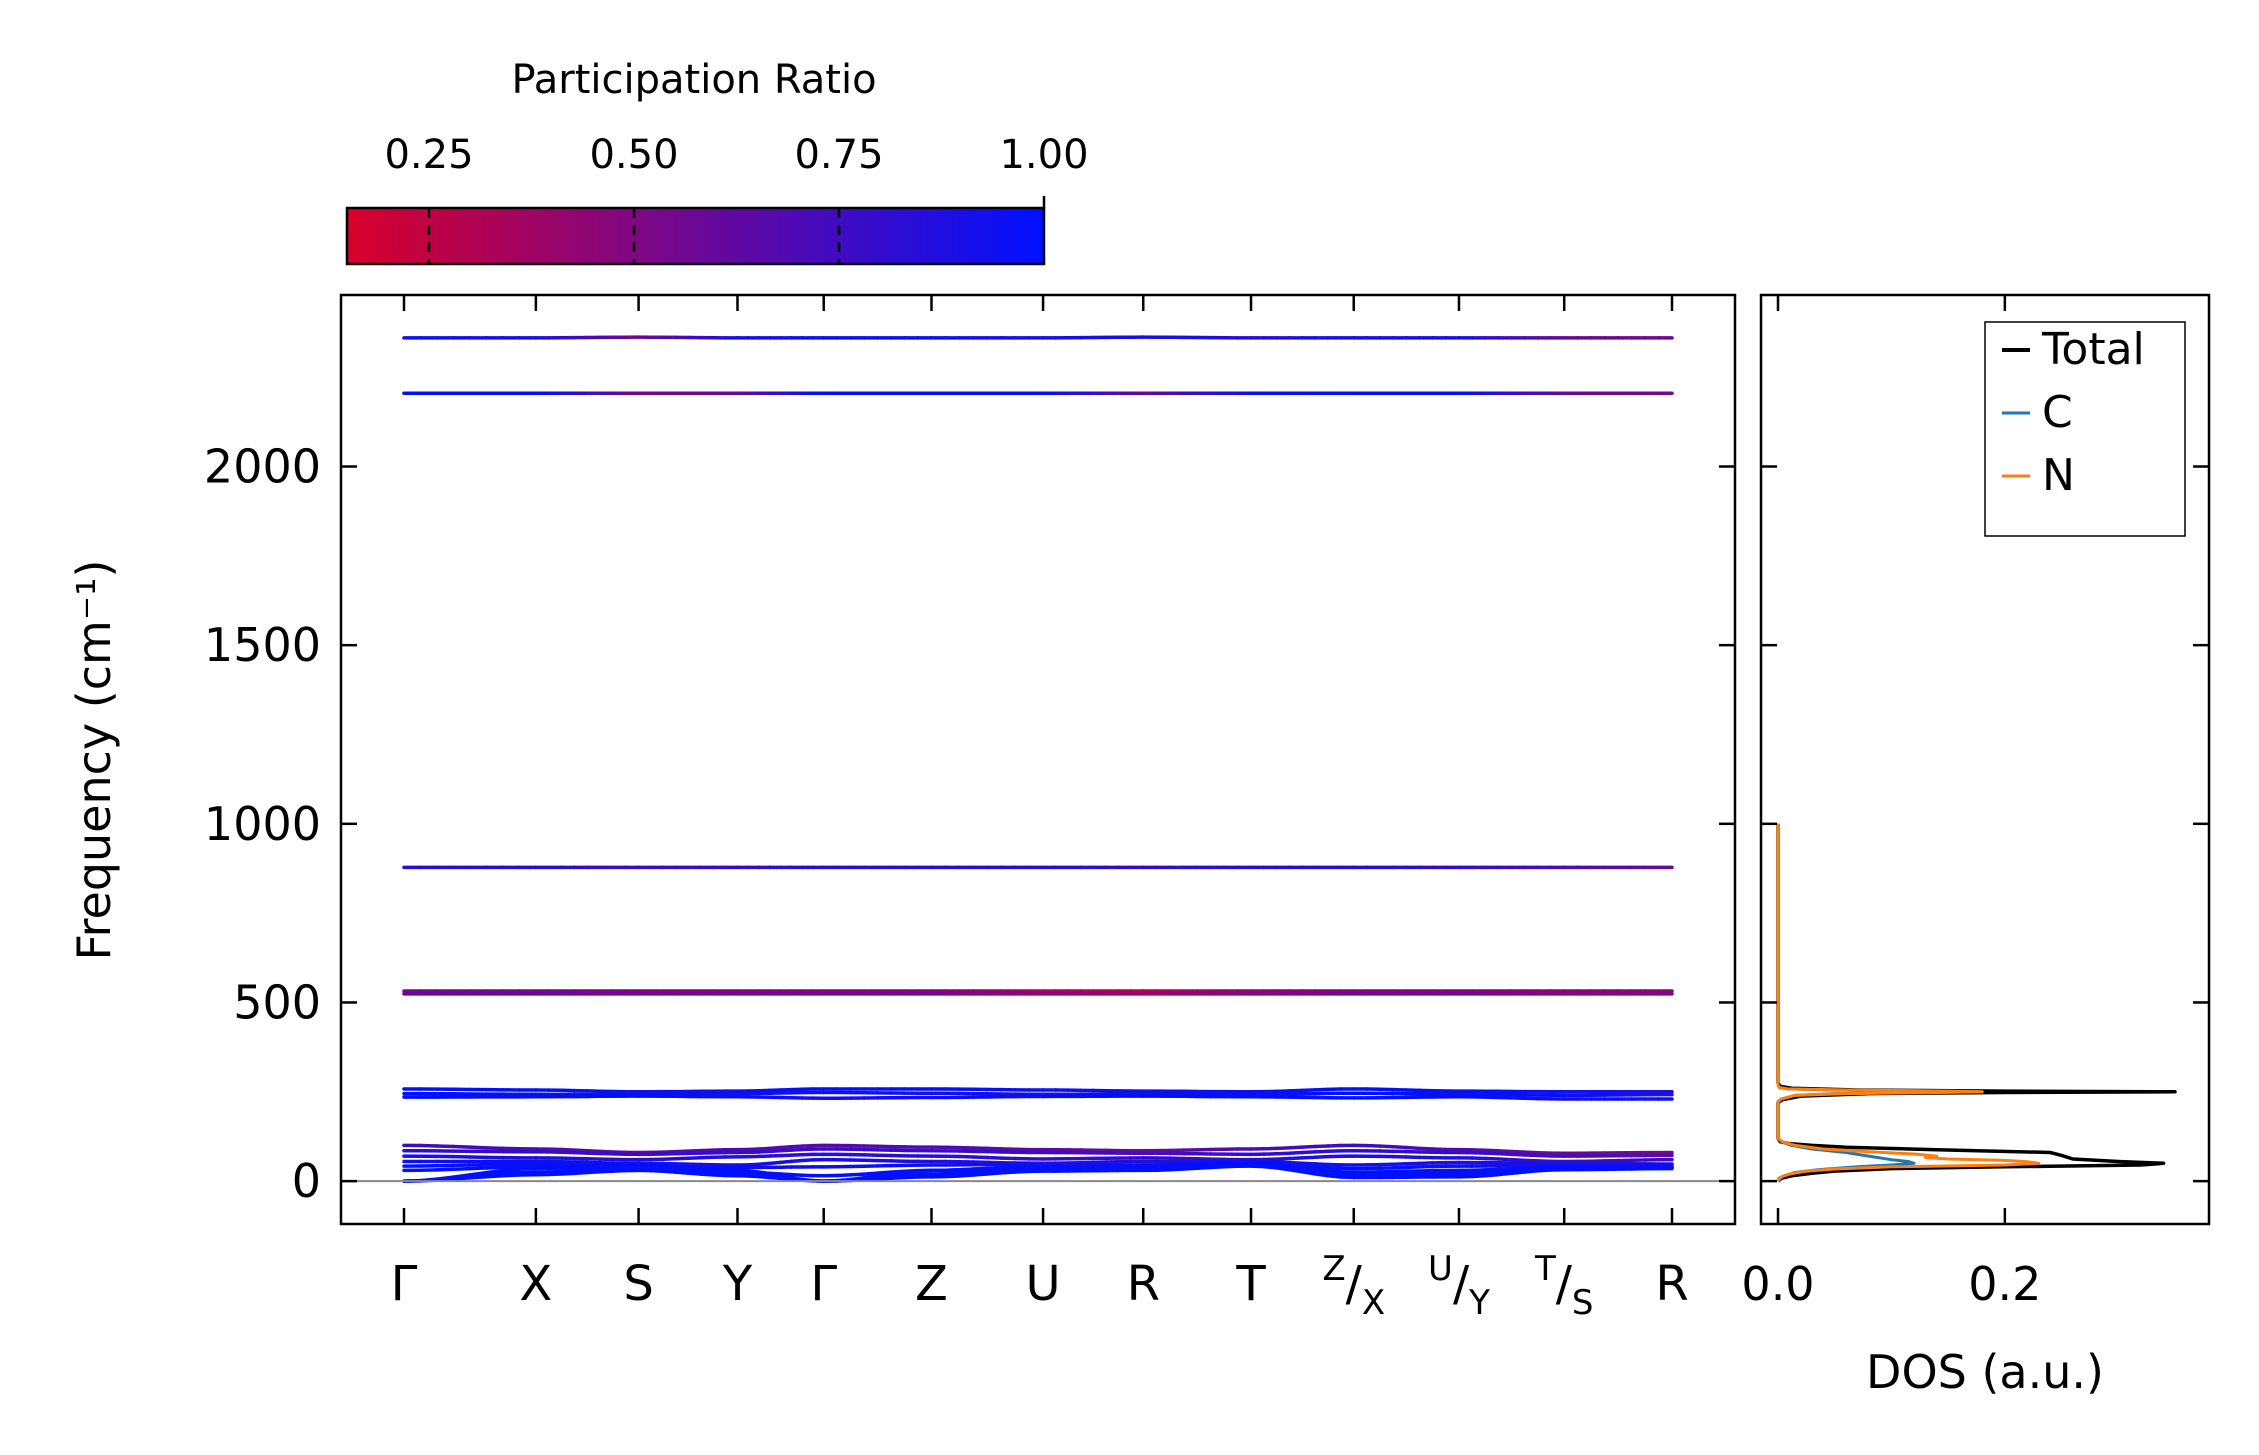 Image resolution: width=2259 pixels, height=1455 pixels. What do you see at coordinates (2058, 475) in the screenshot?
I see `legend-label: N` at bounding box center [2058, 475].